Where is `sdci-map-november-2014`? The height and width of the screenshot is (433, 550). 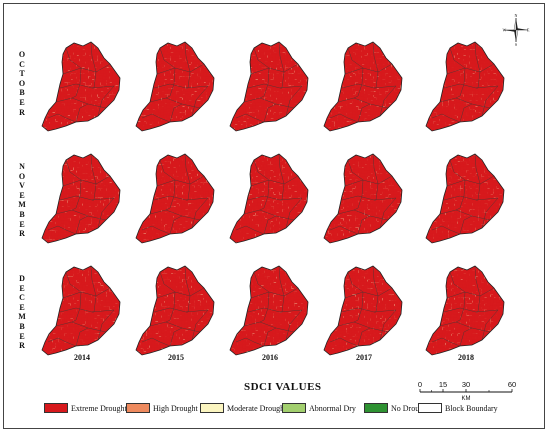
sdci-map-november-2014 is located at coordinates (82, 198).